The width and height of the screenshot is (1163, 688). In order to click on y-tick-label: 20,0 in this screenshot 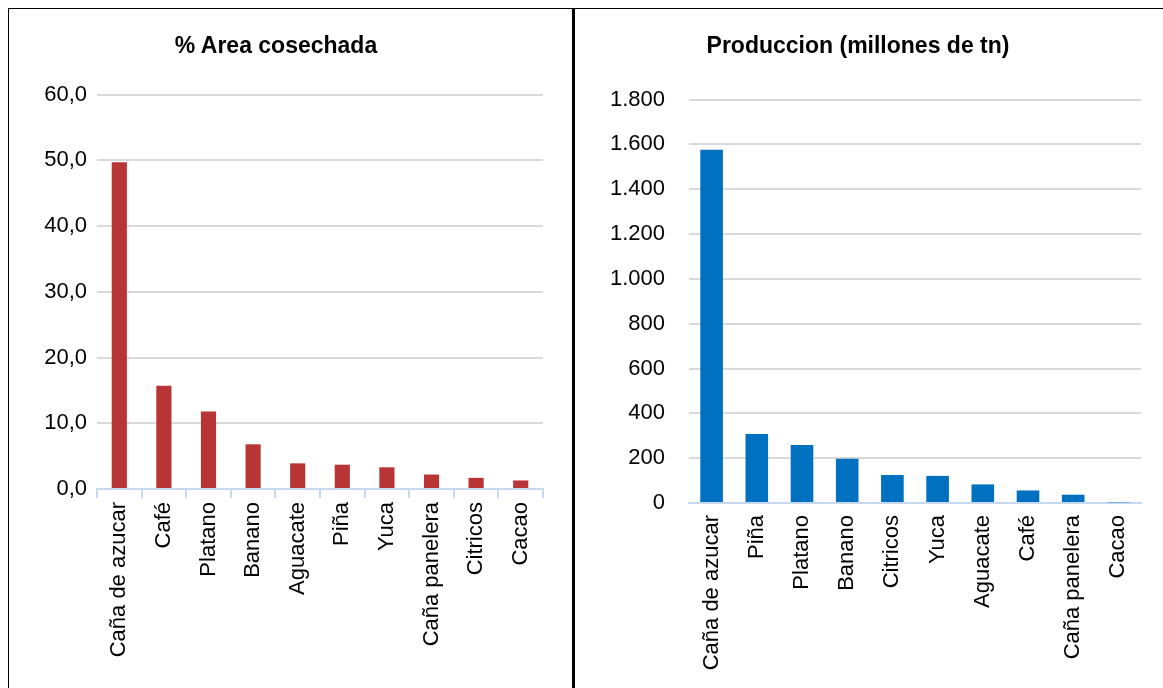, I will do `click(65, 356)`.